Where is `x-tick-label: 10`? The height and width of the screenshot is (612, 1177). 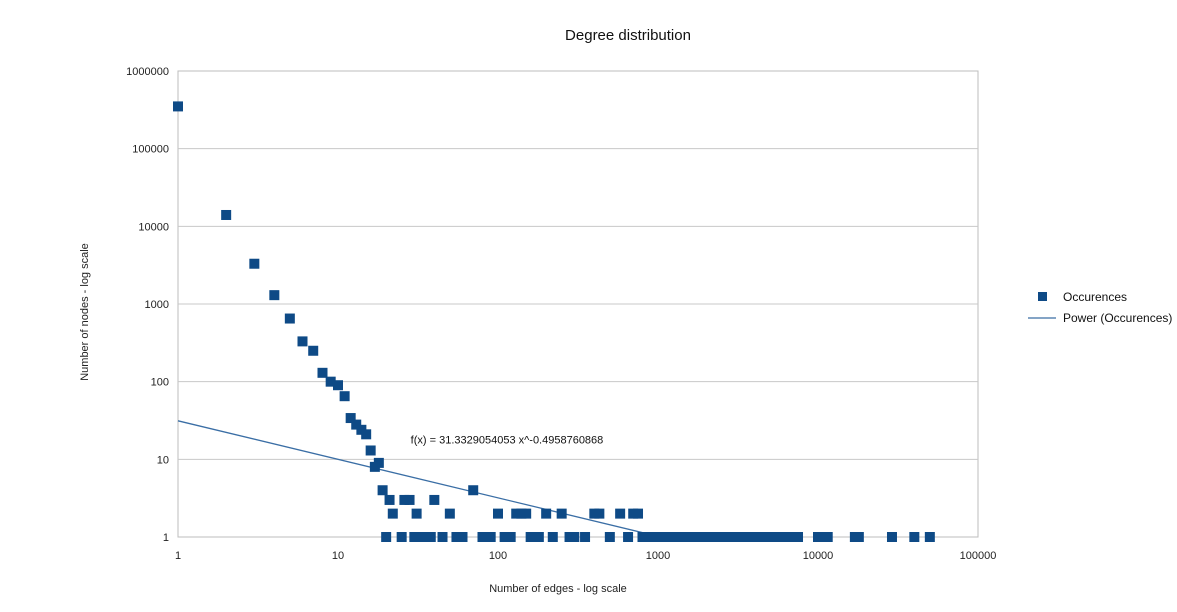
x-tick-label: 10 is located at coordinates (338, 556).